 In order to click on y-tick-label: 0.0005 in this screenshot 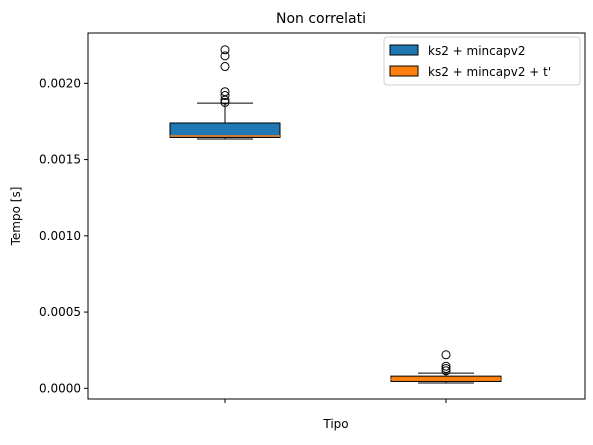, I will do `click(60, 312)`.